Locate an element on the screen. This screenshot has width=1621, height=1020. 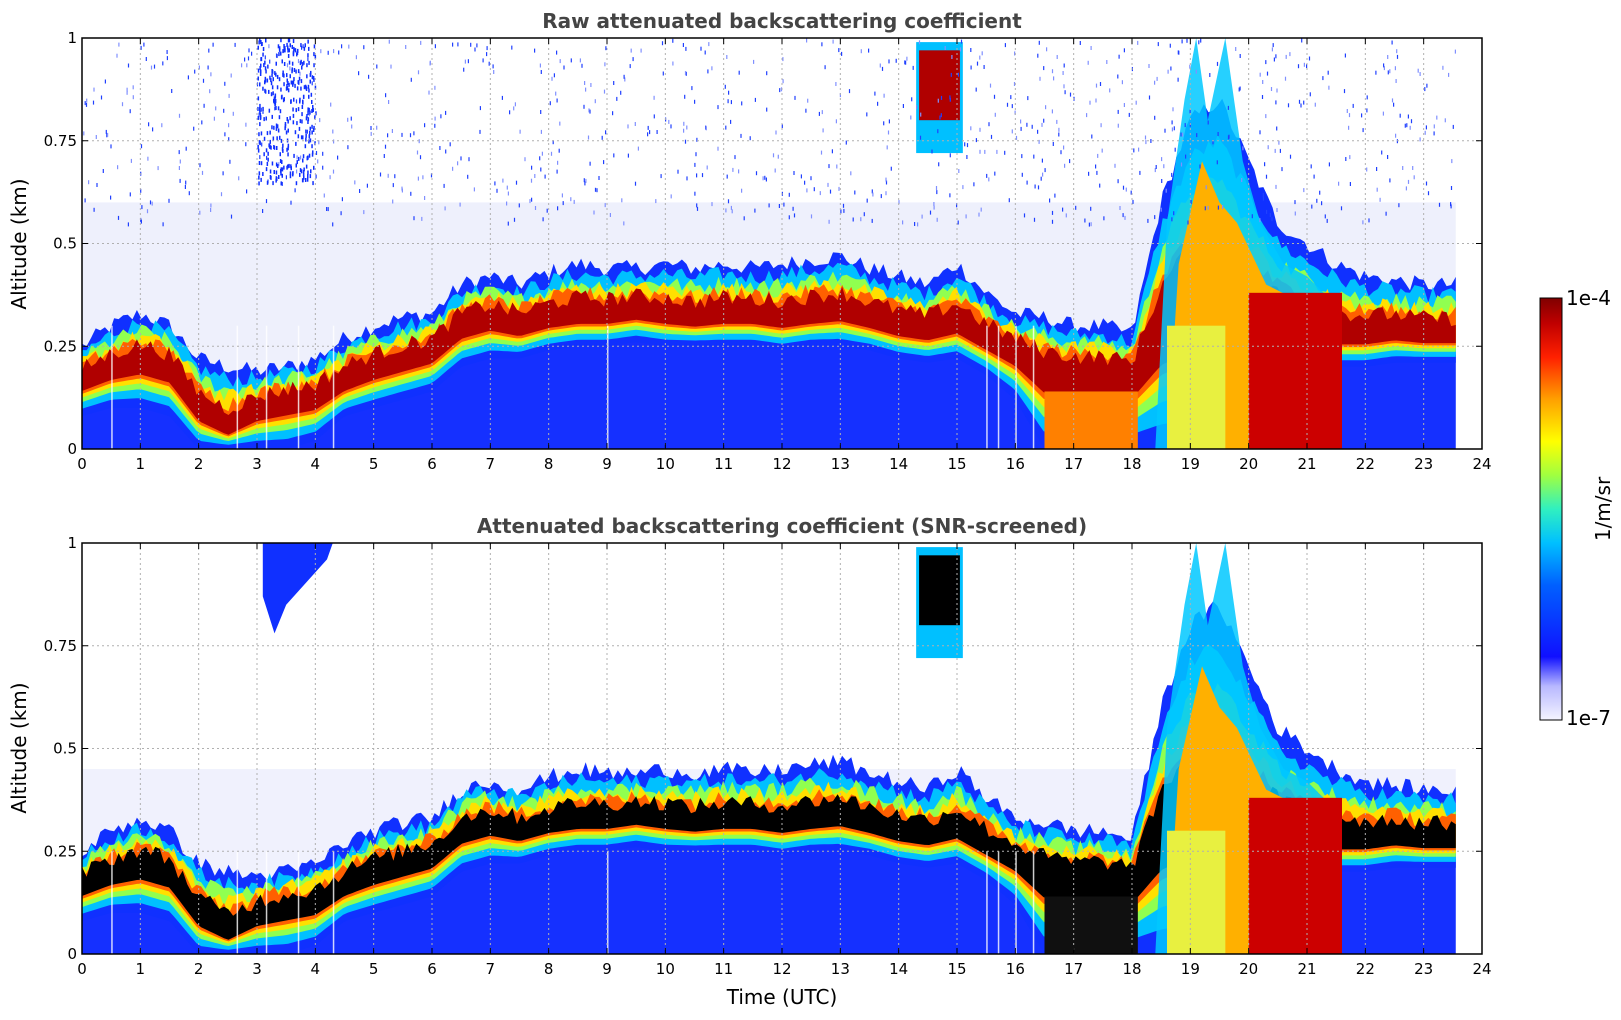
panel-raw-ylabel: Altitude (km) is located at coordinates (19, 243).